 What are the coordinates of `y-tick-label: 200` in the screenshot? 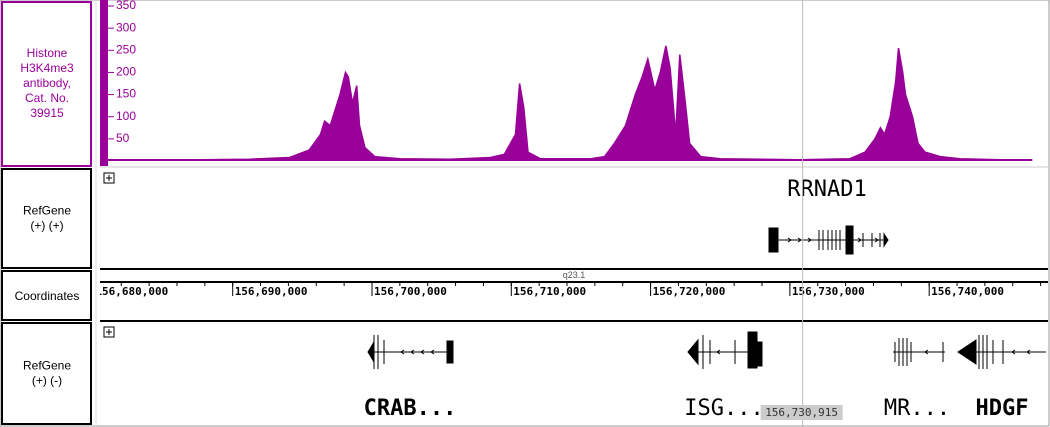 It's located at (126, 72).